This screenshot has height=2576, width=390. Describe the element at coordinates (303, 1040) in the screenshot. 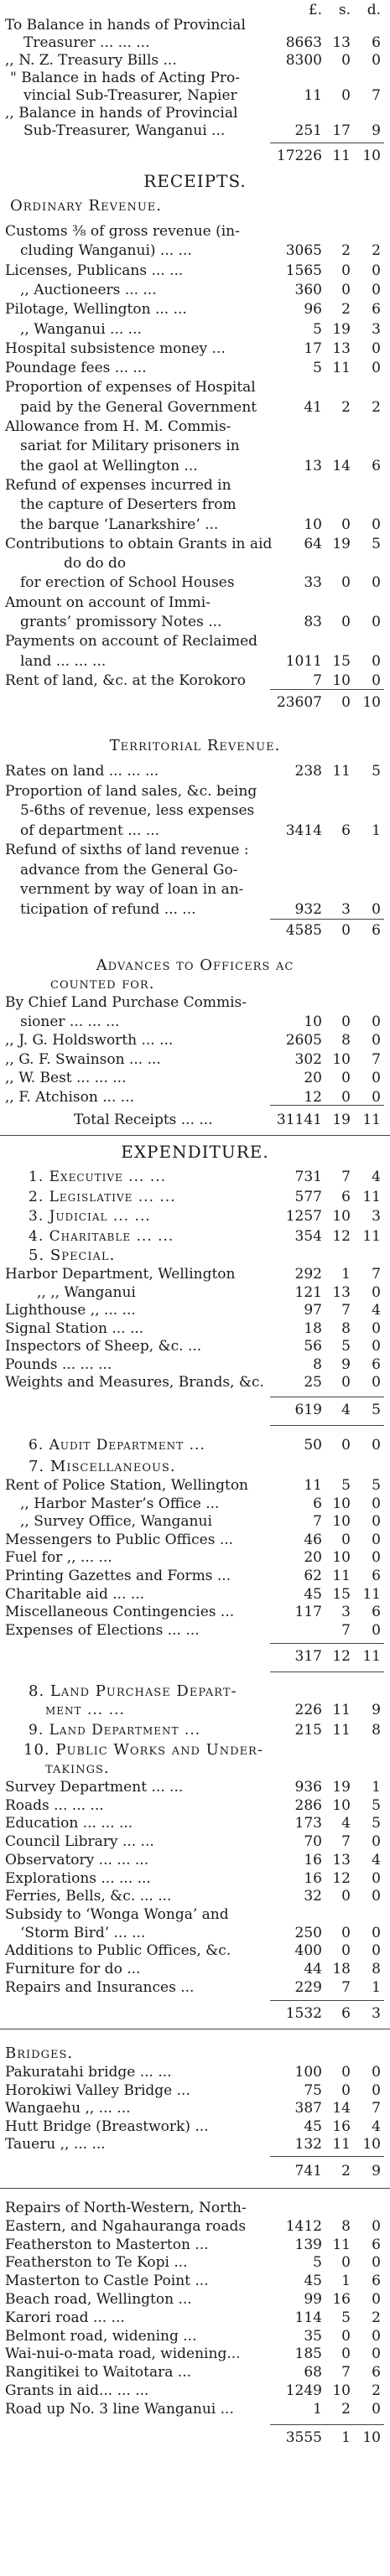

I see `amount-pounds: 2605` at that location.